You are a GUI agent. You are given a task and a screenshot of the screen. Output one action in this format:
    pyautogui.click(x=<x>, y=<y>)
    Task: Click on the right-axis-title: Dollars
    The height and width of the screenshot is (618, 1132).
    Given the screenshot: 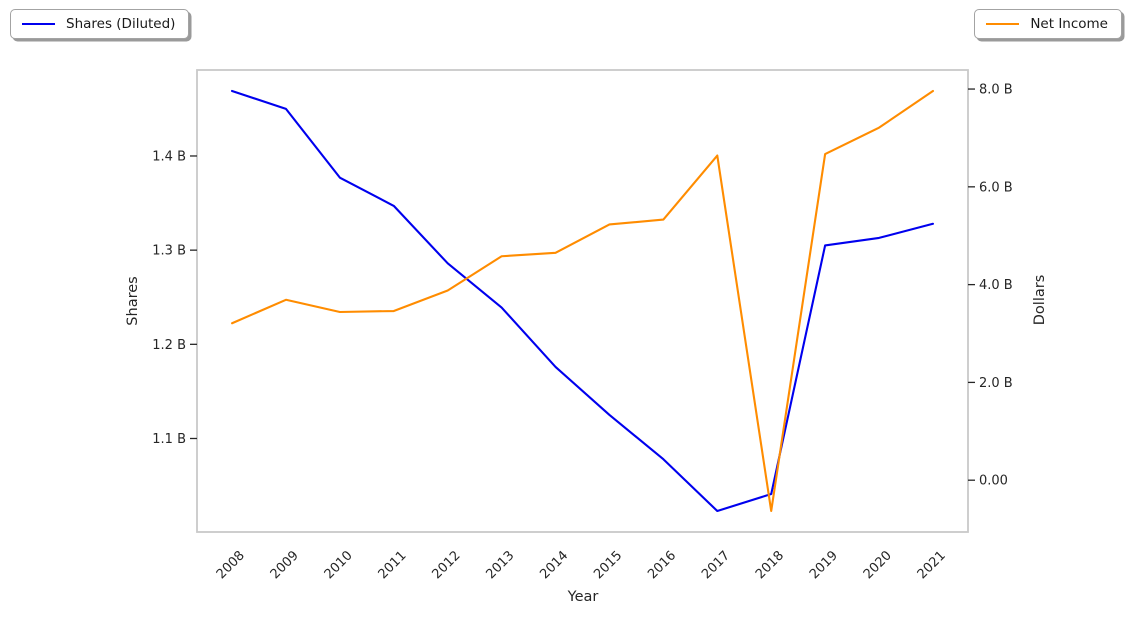 What is the action you would take?
    pyautogui.click(x=1040, y=300)
    